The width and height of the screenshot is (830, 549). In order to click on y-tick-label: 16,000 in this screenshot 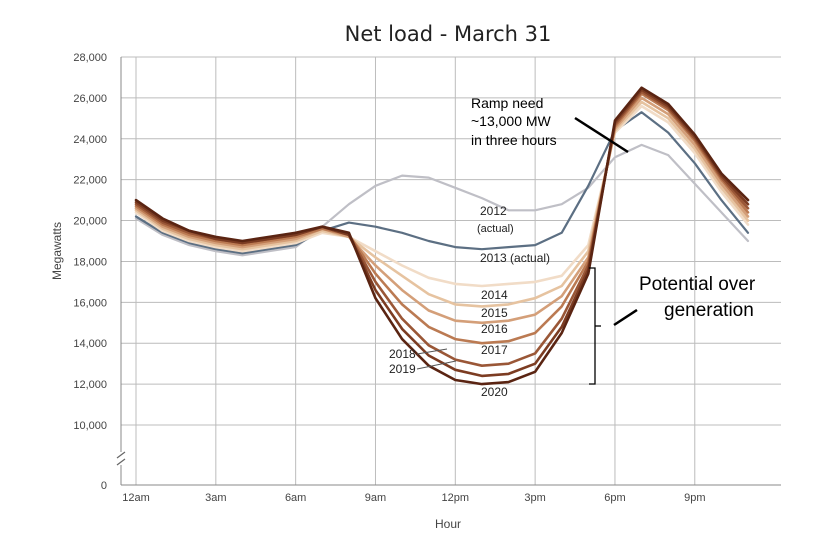, I will do `click(90, 303)`.